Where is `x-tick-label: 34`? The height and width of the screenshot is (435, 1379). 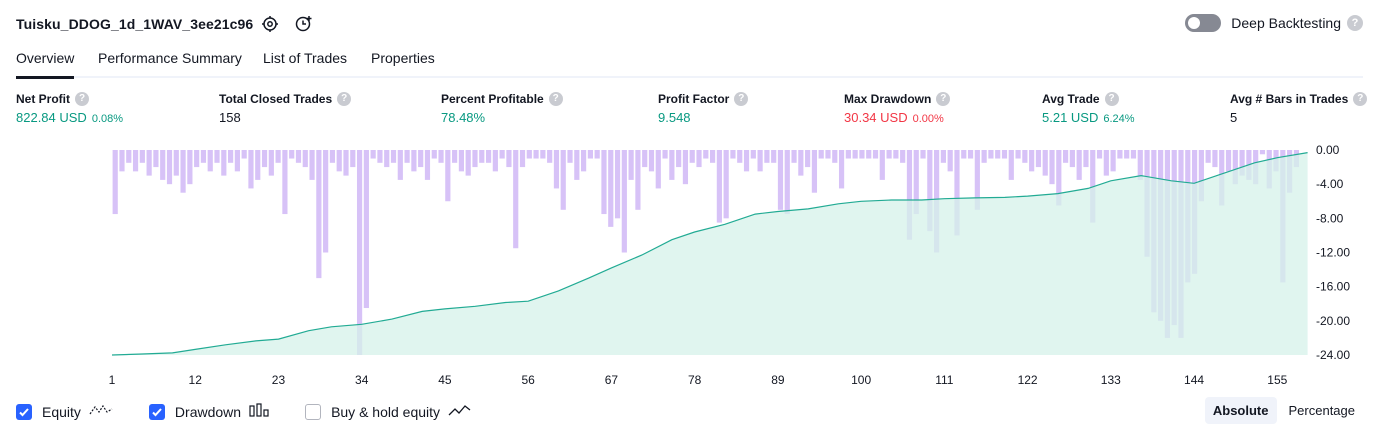
x-tick-label: 34 is located at coordinates (362, 380).